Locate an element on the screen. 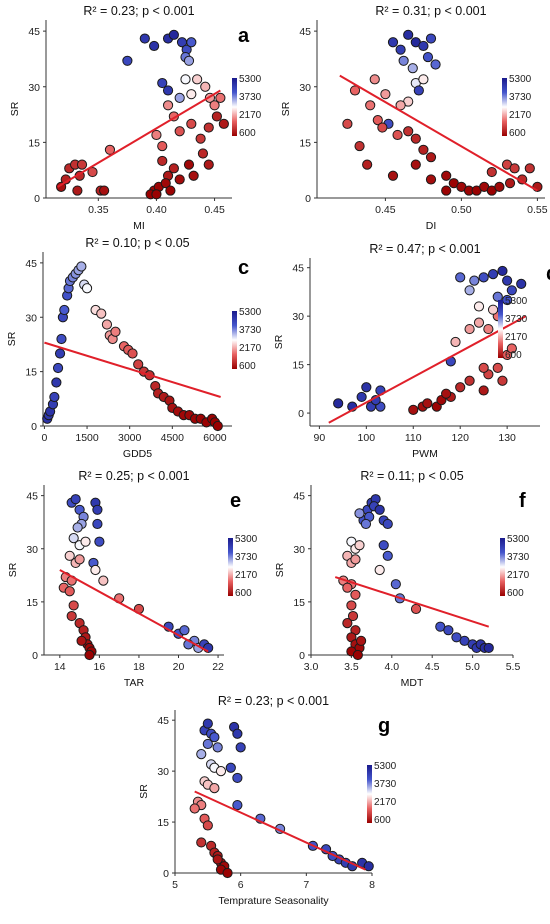  x-tick-label: 22 is located at coordinates (218, 667).